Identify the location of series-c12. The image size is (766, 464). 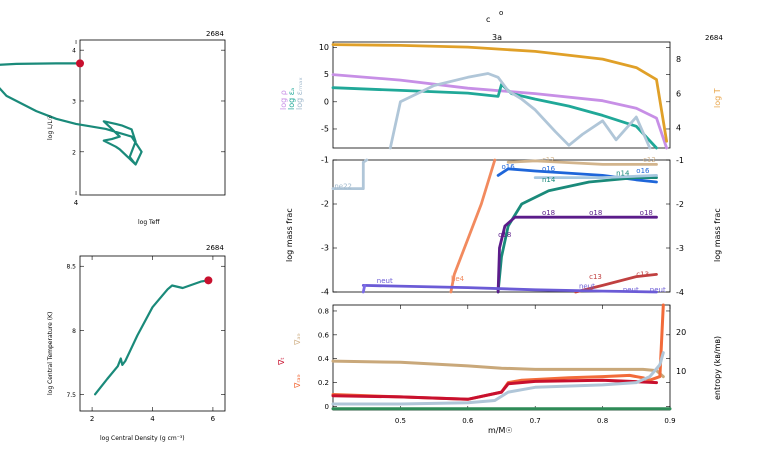
(582, 162).